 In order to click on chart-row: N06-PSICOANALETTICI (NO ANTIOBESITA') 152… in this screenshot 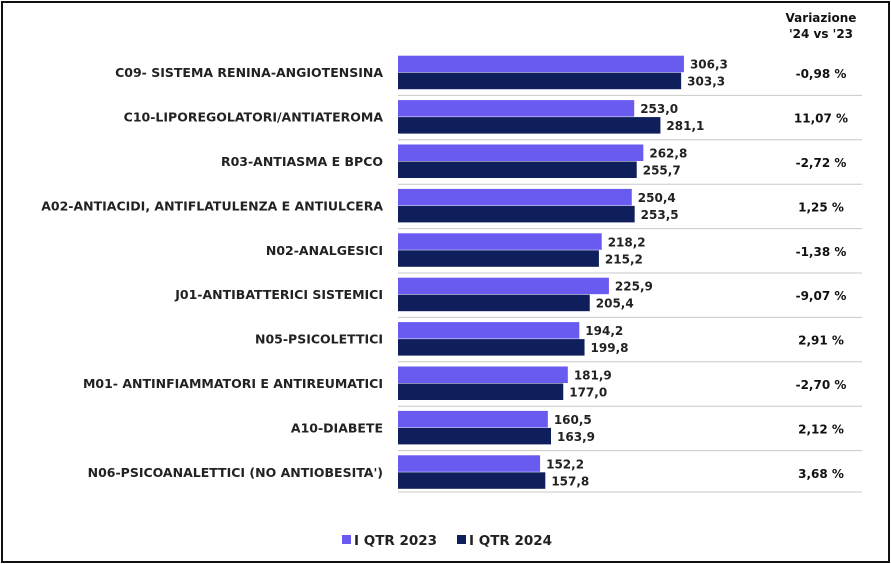, I will do `click(475, 469)`.